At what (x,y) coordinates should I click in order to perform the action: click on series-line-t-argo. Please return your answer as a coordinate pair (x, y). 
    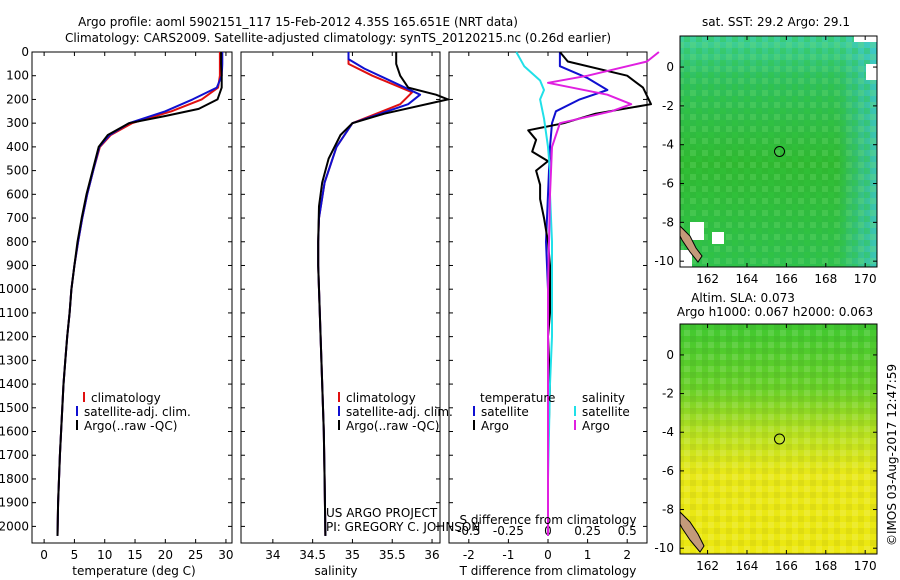
    Looking at the image, I should click on (589, 293).